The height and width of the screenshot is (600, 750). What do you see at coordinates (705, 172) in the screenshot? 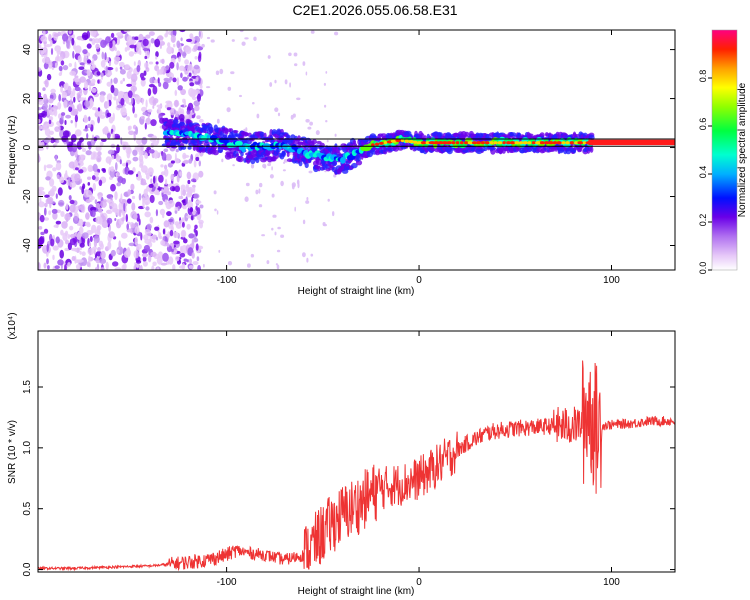
I see `colorbar-ticks: 0.0 0.2 0.4 0.6 0.8` at bounding box center [705, 172].